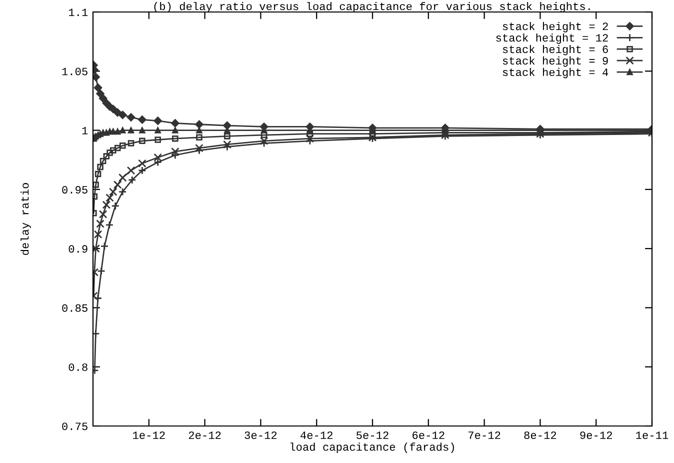 This screenshot has width=674, height=463. I want to click on y-tick-label: 0.75, so click(75, 426).